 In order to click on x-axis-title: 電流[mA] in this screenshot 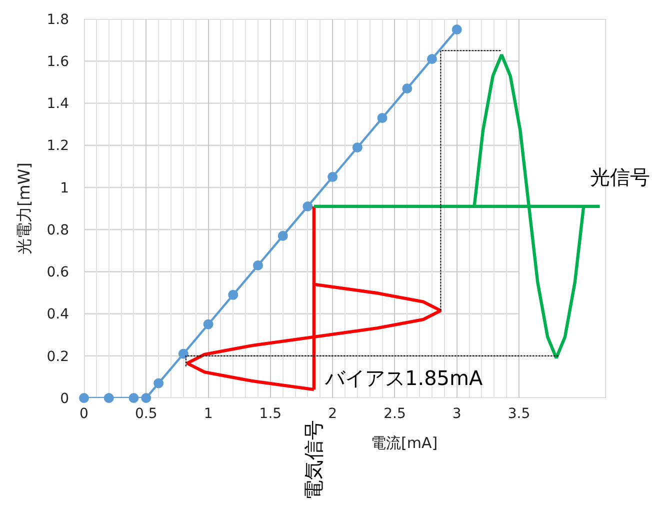, I will do `click(404, 443)`.